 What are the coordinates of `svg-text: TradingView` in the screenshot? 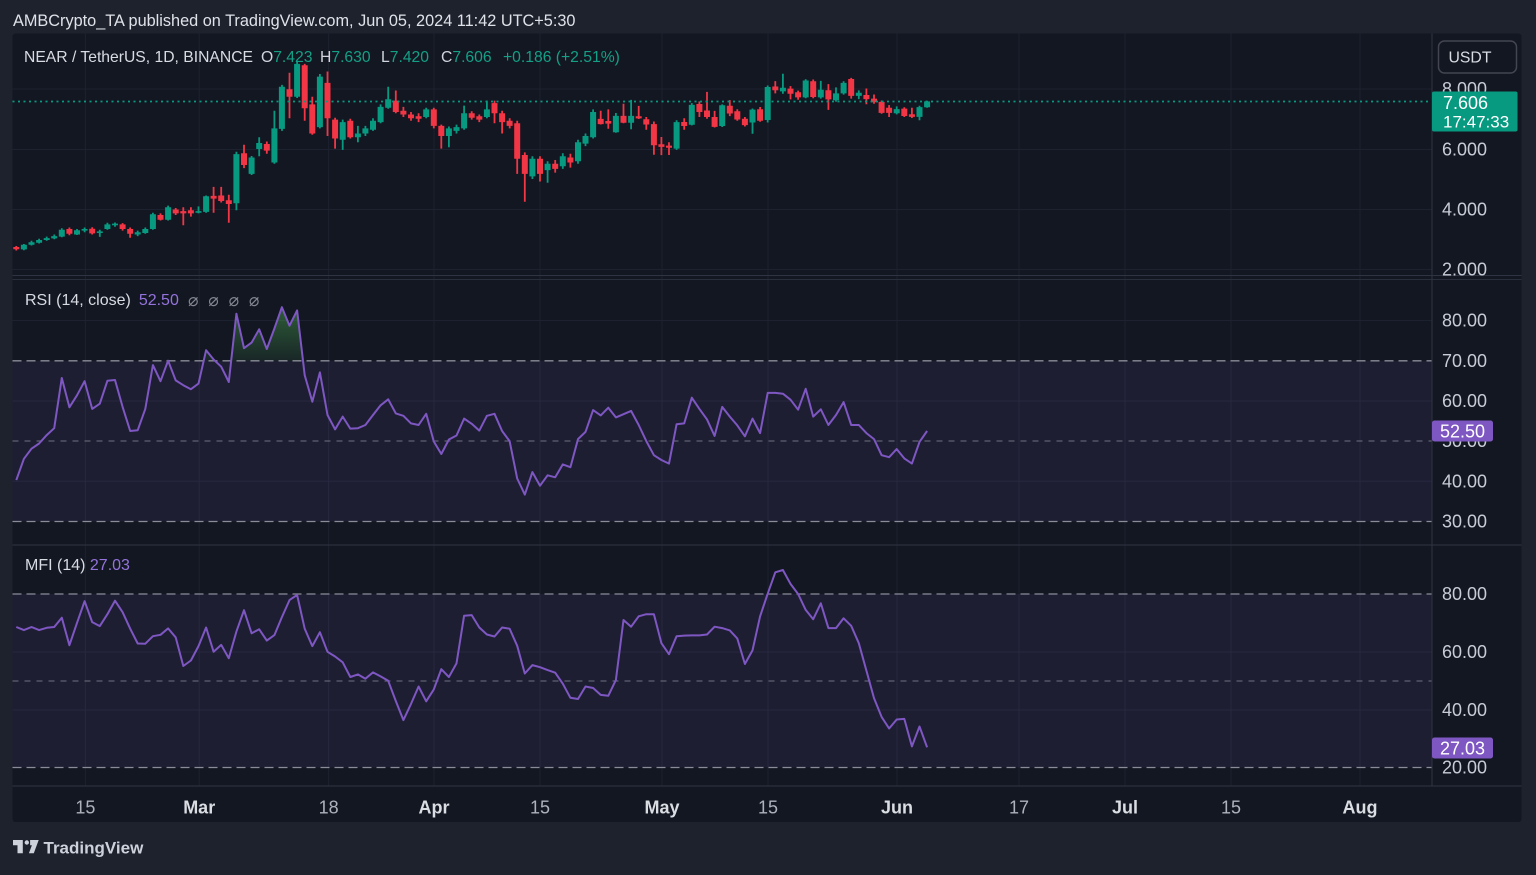 It's located at (94, 847).